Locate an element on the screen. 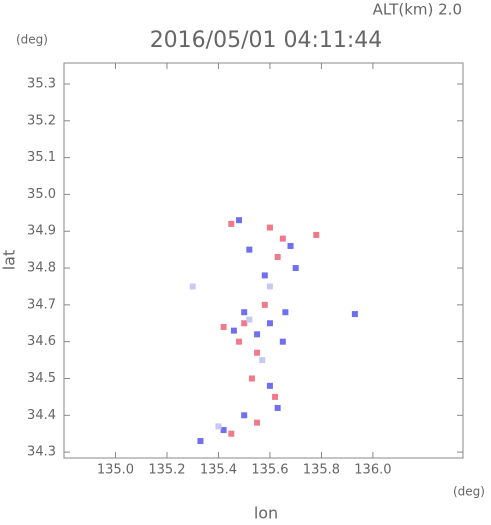 The height and width of the screenshot is (525, 491). y-unit: (deg) is located at coordinates (32, 40).